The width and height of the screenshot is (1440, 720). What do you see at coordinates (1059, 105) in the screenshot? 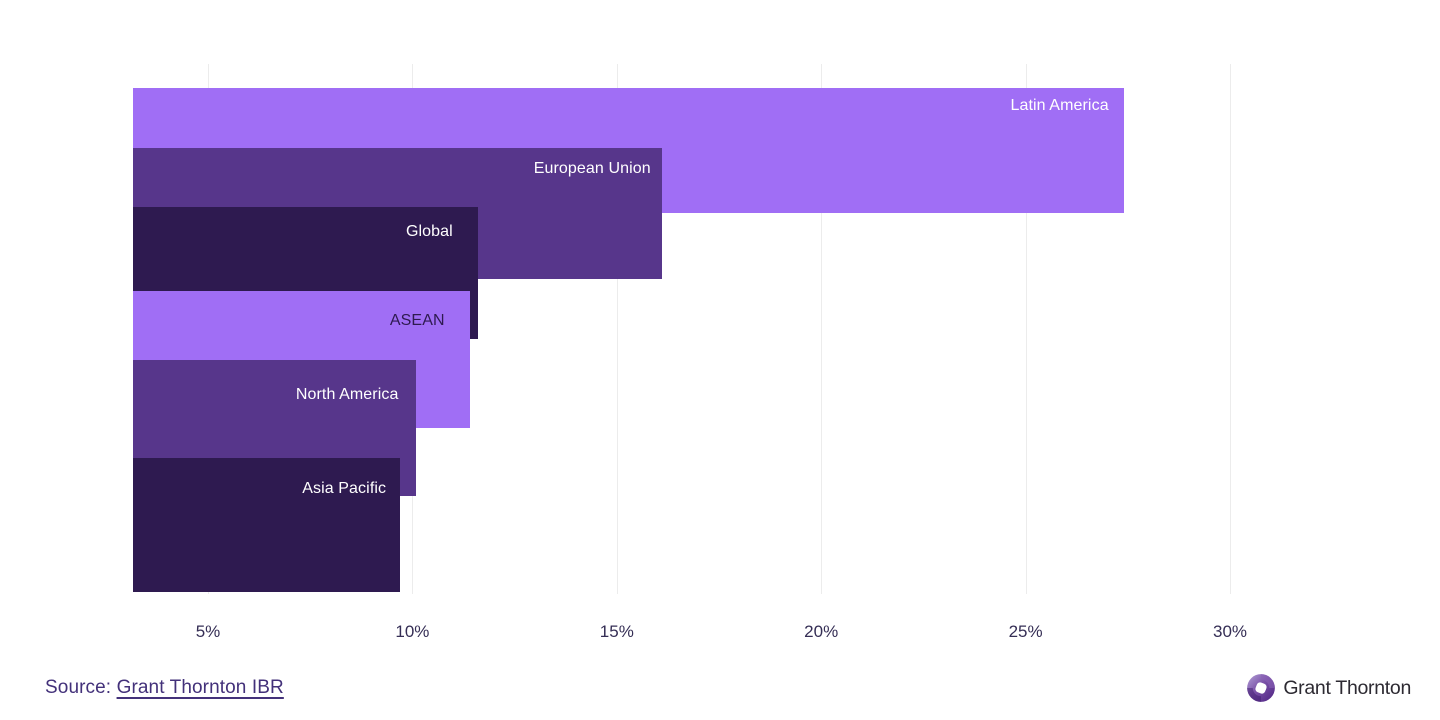
I see `bar-label-latin-america: Latin America` at bounding box center [1059, 105].